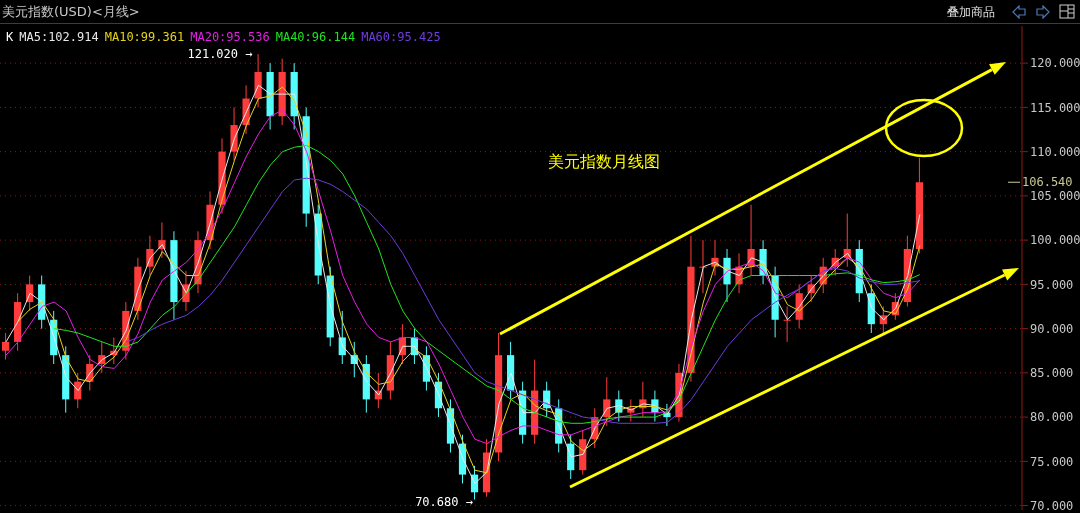 This screenshot has width=1080, height=513. Describe the element at coordinates (1055, 151) in the screenshot. I see `y-tick-label: 110.000` at that location.